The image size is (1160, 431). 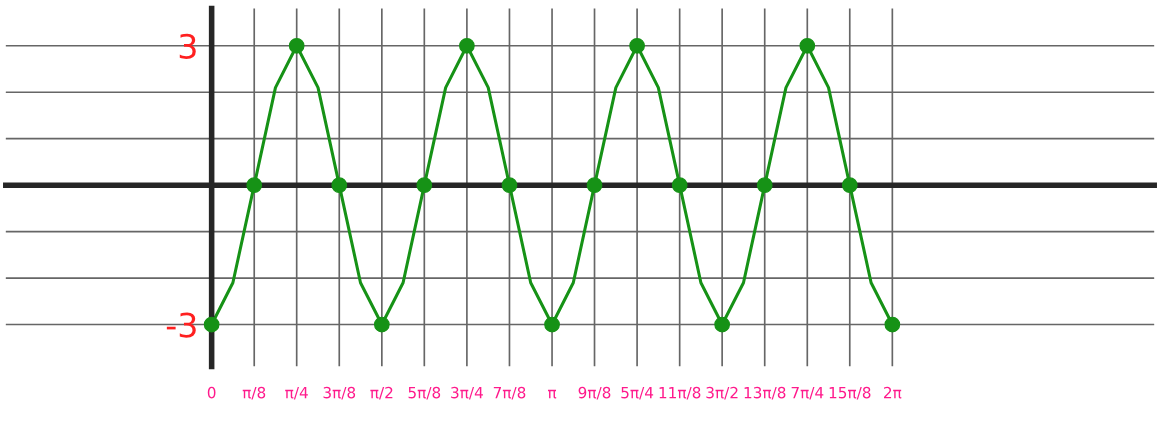 I want to click on x-tick-label: 15π/8, so click(x=850, y=393).